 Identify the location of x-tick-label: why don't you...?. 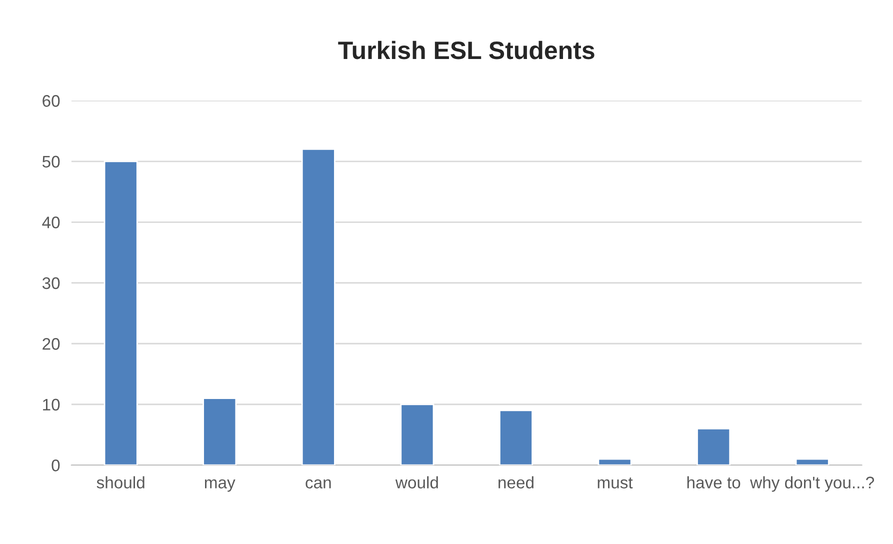
(812, 484).